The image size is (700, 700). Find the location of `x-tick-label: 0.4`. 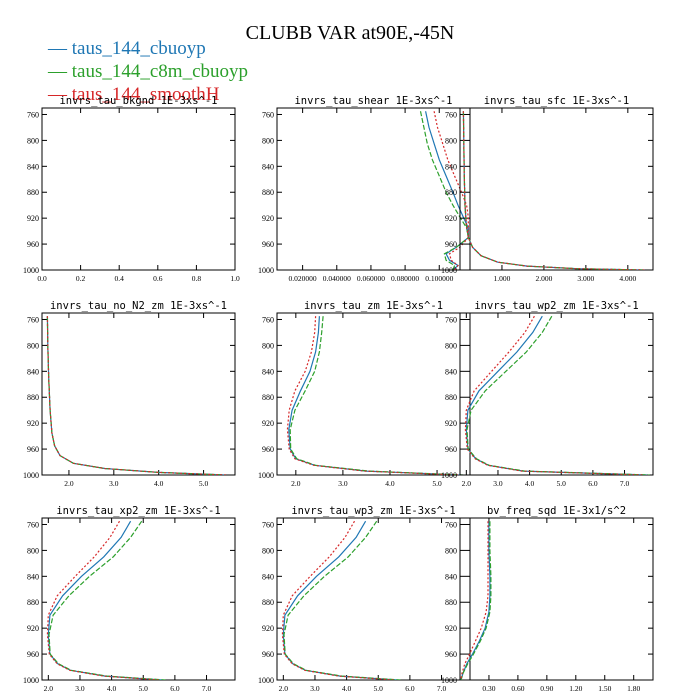

x-tick-label: 0.4 is located at coordinates (120, 278).